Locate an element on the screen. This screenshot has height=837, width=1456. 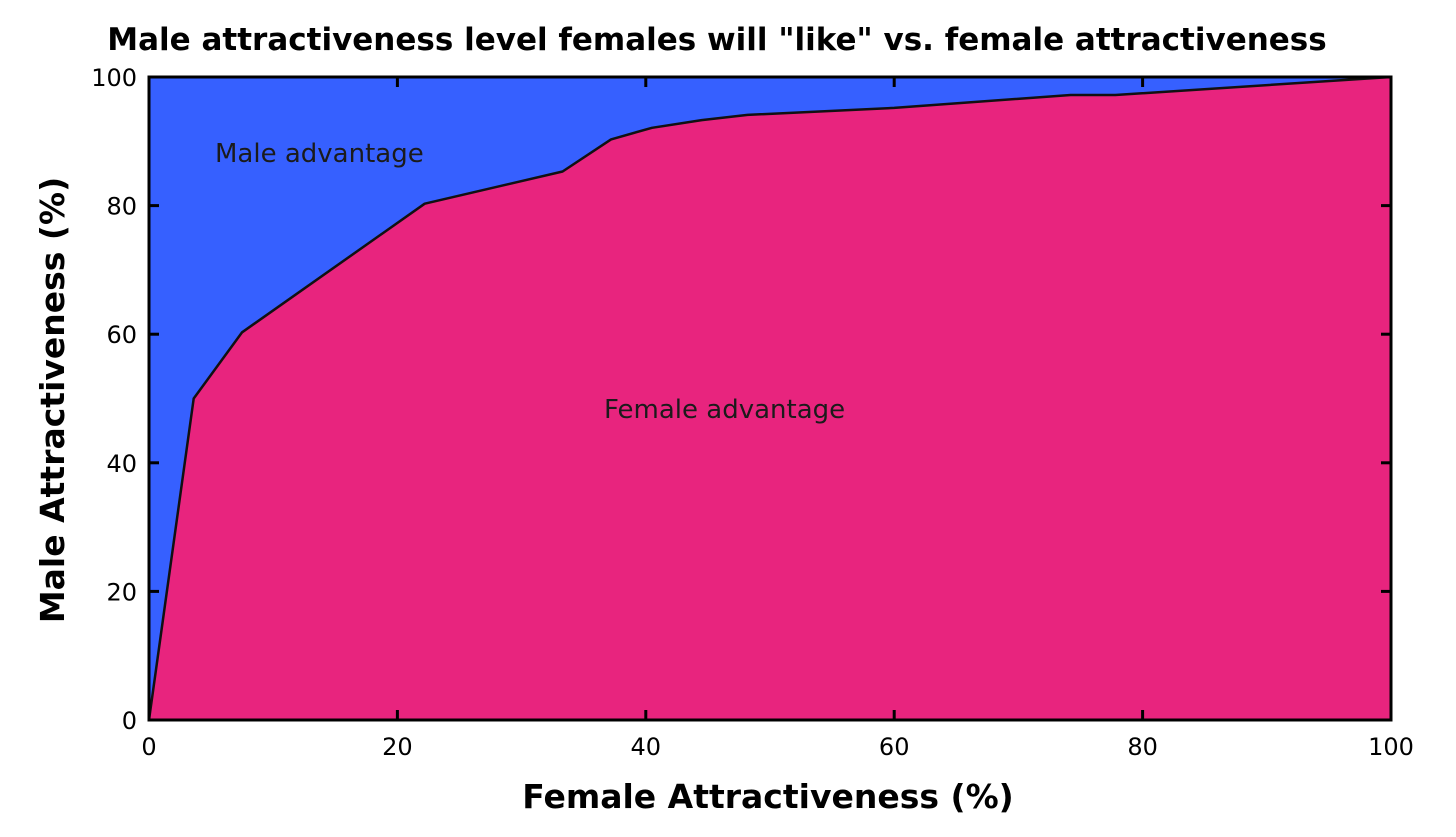
x-axis-title: Female Attractiveness (%) is located at coordinates (767, 796).